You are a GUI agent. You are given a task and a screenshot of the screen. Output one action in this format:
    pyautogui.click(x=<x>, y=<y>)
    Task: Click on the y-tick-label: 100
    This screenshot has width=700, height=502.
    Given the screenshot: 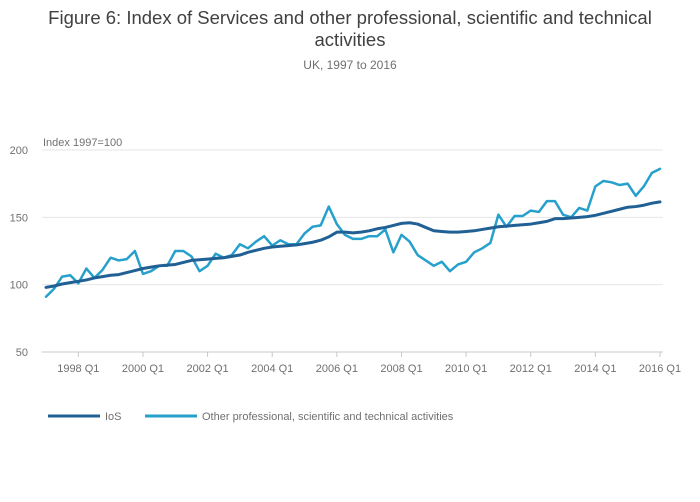 What is the action you would take?
    pyautogui.click(x=19, y=286)
    